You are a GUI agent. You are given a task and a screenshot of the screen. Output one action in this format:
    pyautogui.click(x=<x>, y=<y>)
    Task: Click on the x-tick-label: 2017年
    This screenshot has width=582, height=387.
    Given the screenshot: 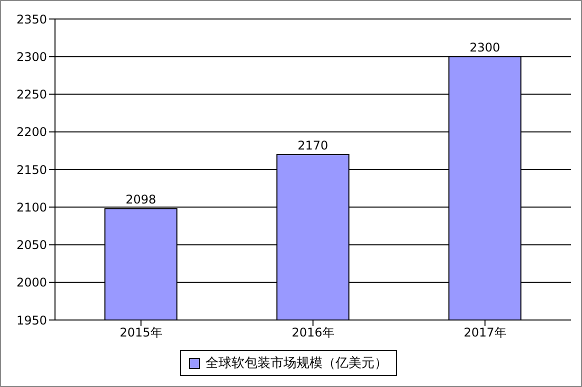 What is the action you would take?
    pyautogui.click(x=485, y=333)
    